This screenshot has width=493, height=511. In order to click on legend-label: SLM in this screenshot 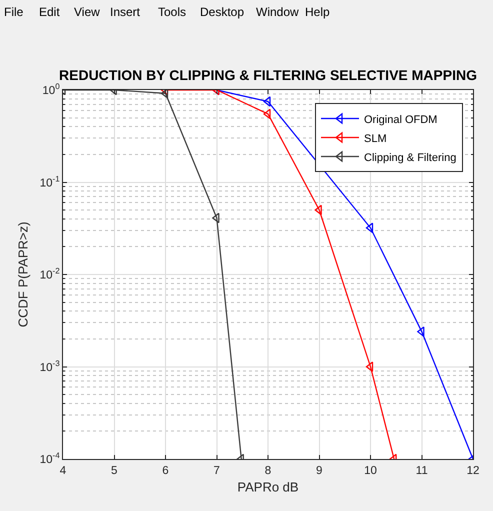, I will do `click(375, 138)`.